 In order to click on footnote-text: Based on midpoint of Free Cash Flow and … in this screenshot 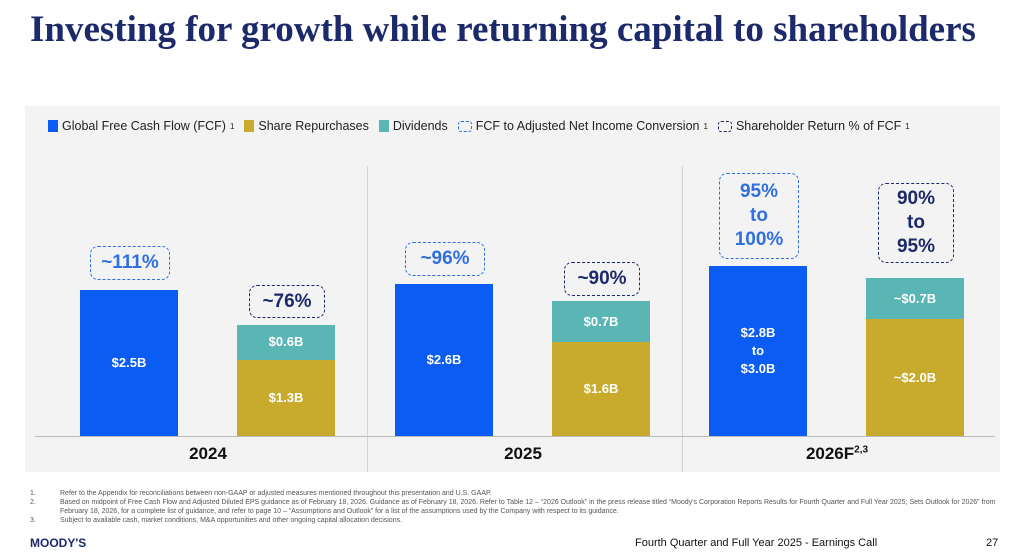, I will do `click(528, 507)`.